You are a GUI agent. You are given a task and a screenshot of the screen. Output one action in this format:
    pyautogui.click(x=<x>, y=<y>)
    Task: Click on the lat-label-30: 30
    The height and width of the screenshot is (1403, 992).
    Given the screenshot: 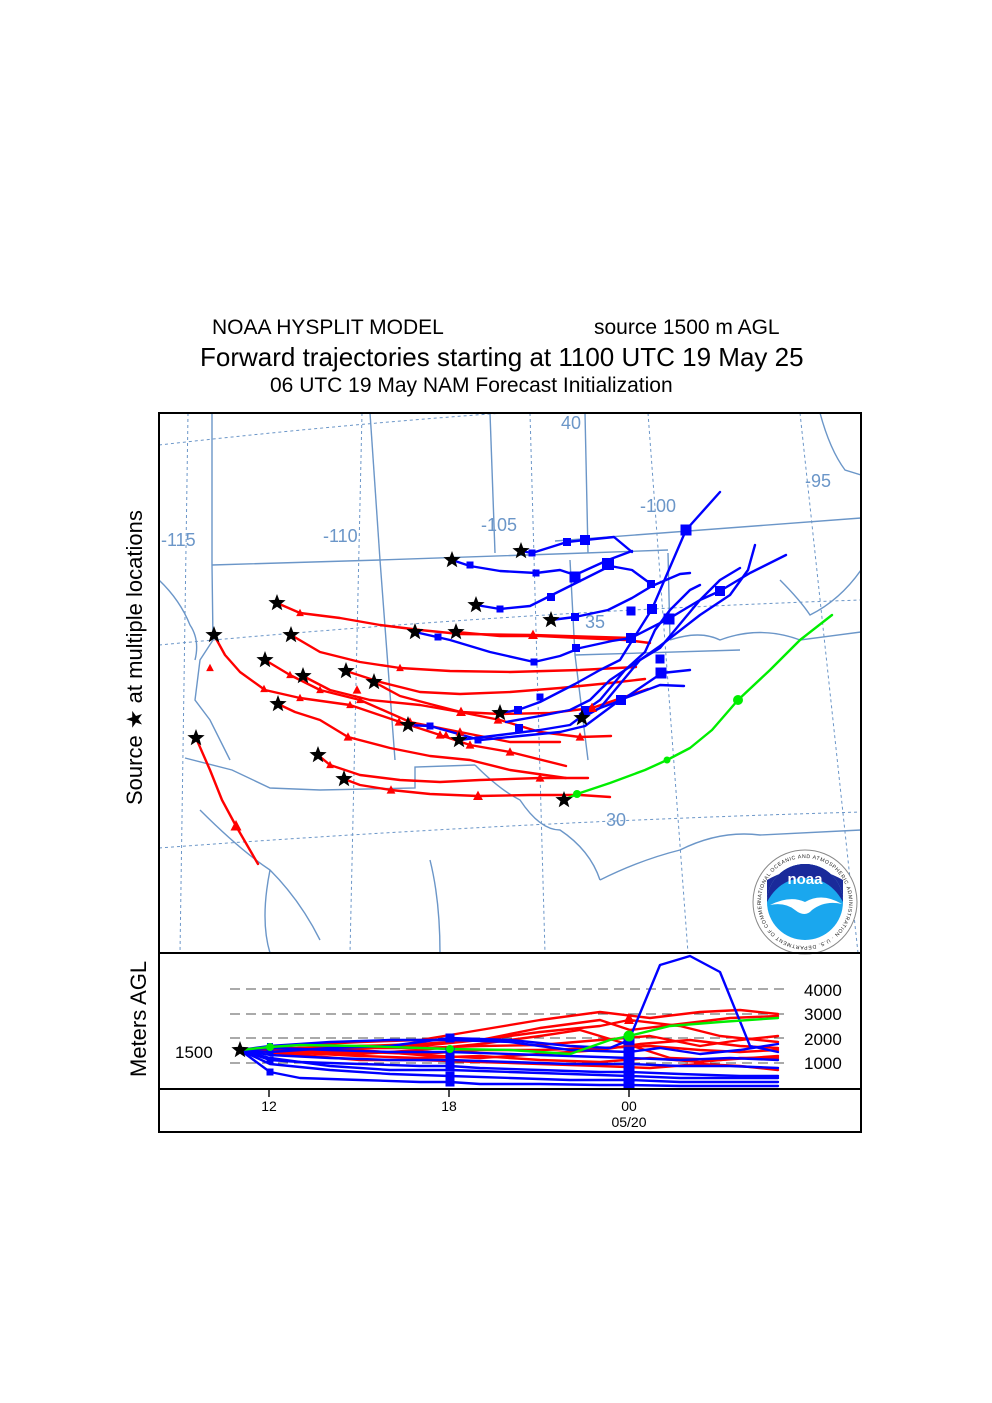 What is the action you would take?
    pyautogui.click(x=616, y=820)
    